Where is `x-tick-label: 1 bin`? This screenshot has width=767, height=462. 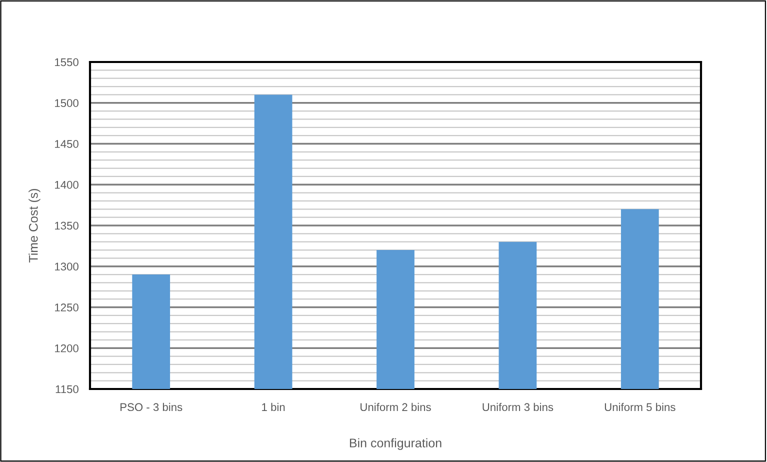
x-tick-label: 1 bin is located at coordinates (273, 407).